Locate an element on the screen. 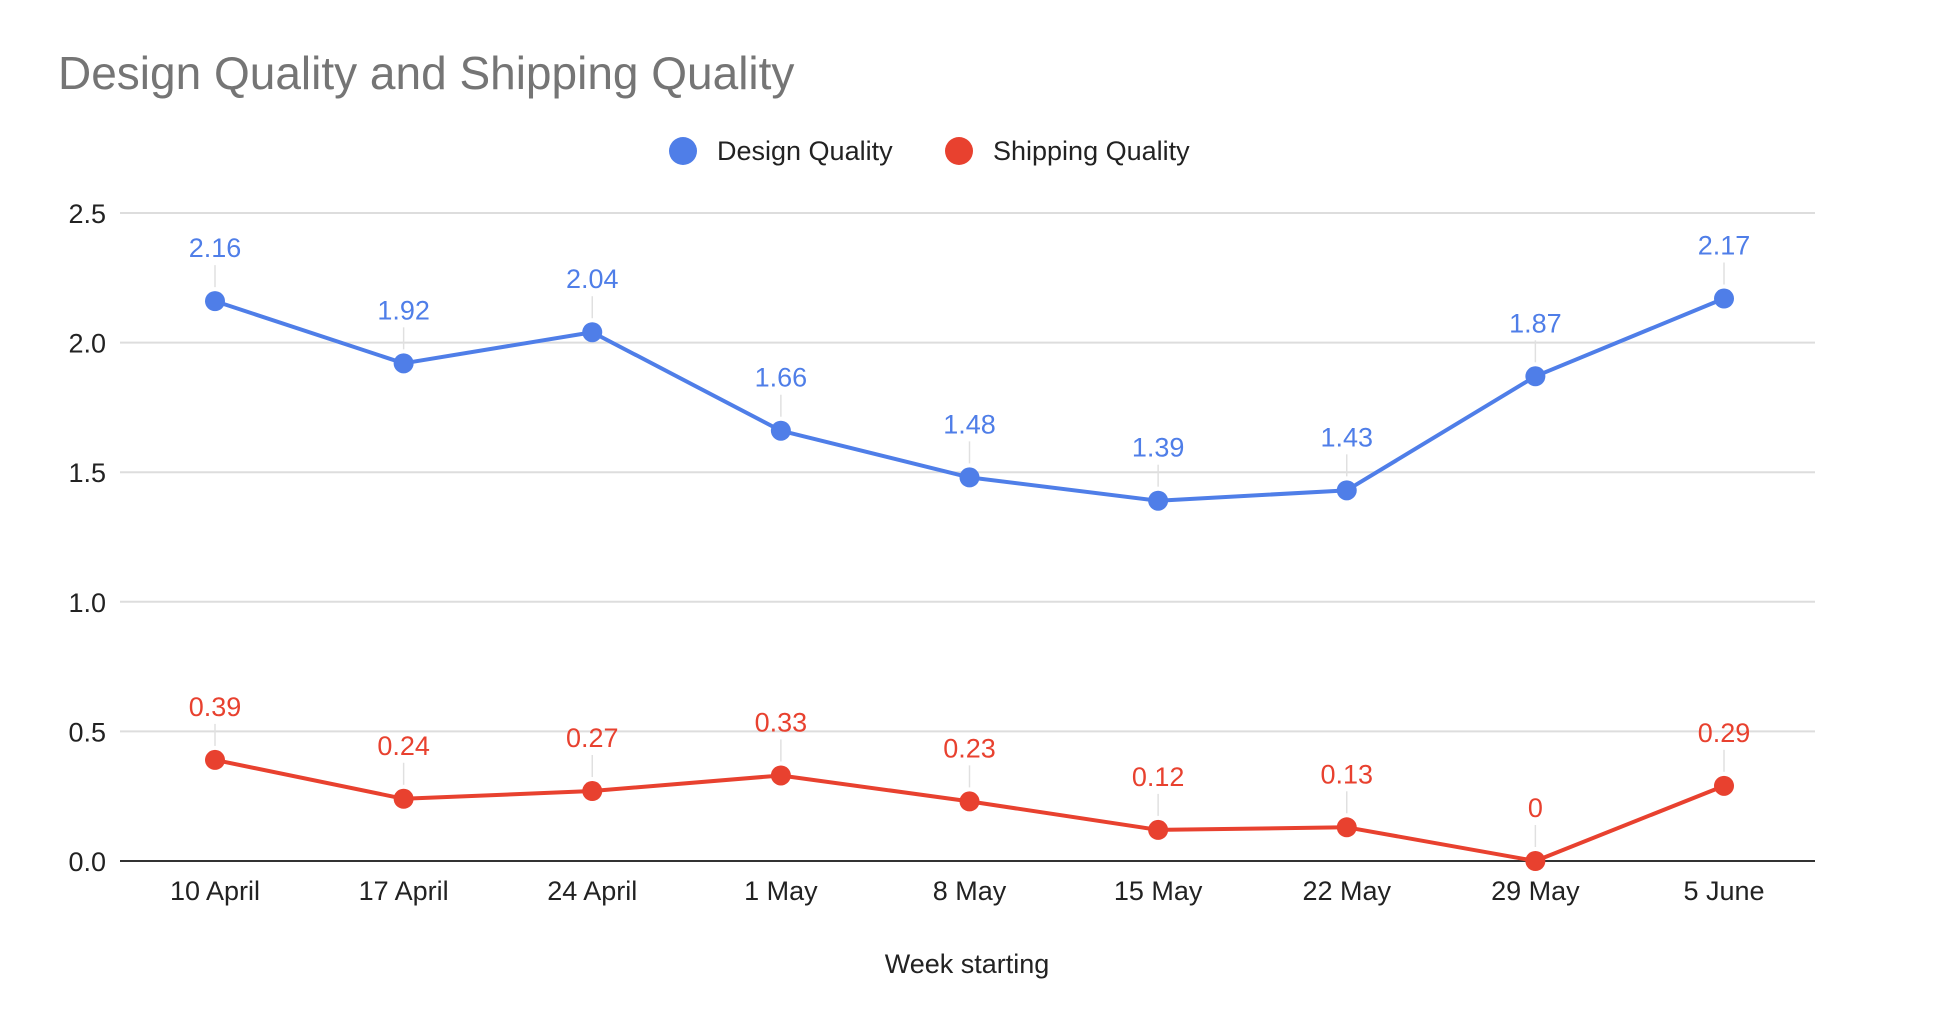  x-tick-label: 22 May is located at coordinates (1346, 891).